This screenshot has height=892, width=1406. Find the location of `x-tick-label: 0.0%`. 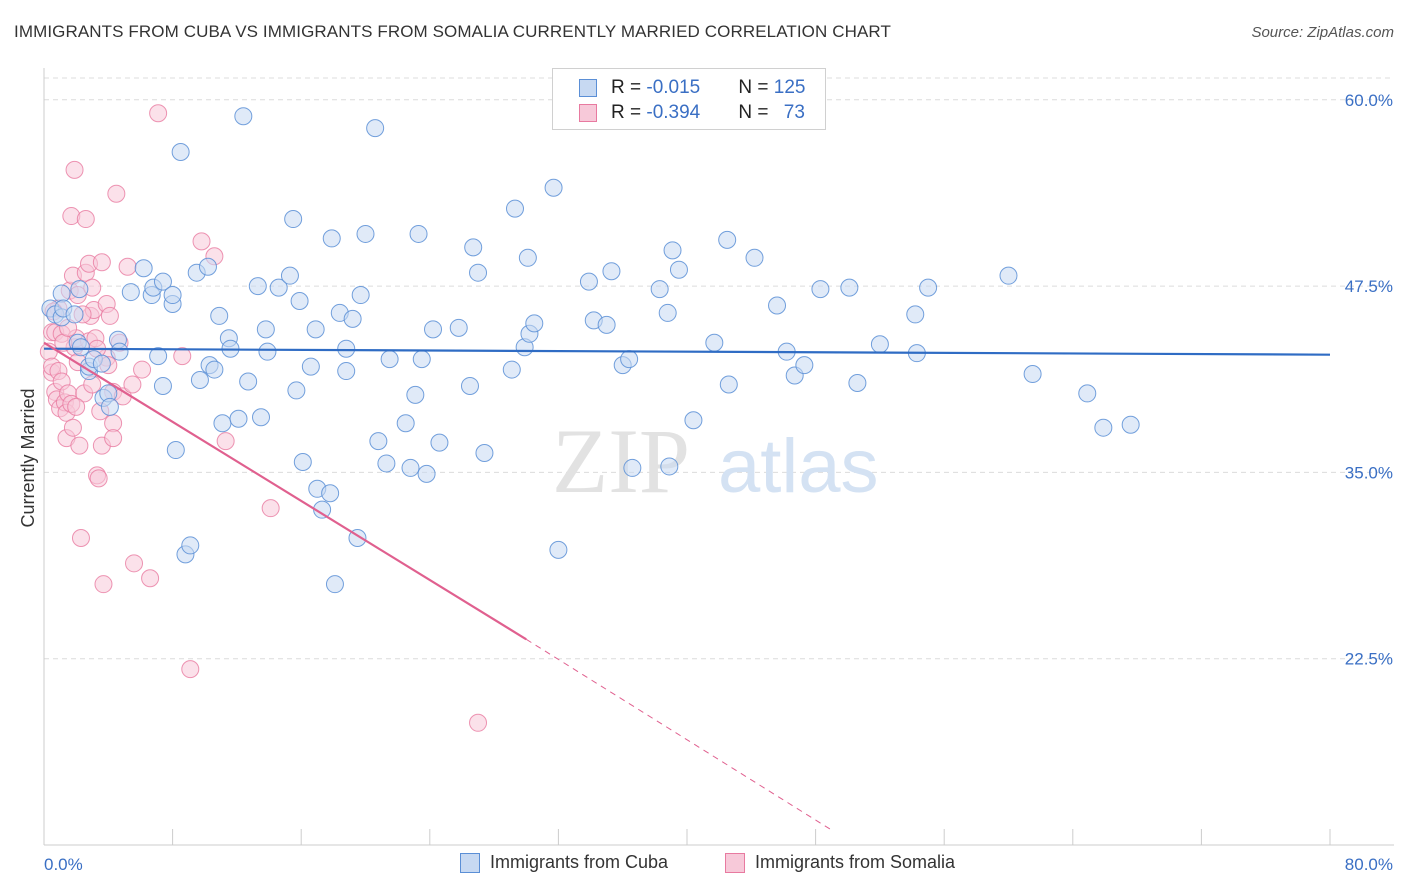

x-tick-label: 0.0% is located at coordinates (63, 864).